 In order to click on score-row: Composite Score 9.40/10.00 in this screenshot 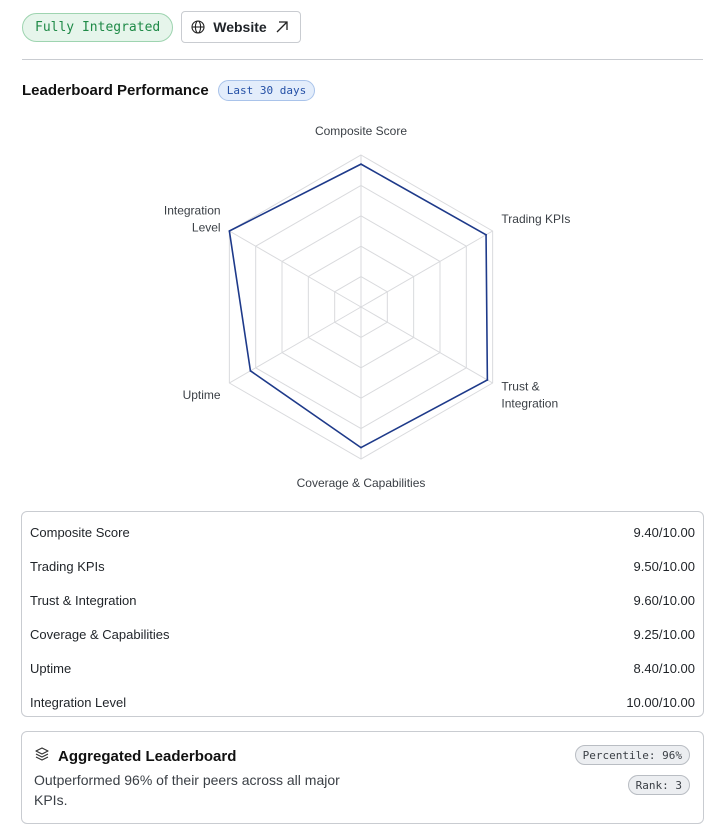, I will do `click(362, 532)`.